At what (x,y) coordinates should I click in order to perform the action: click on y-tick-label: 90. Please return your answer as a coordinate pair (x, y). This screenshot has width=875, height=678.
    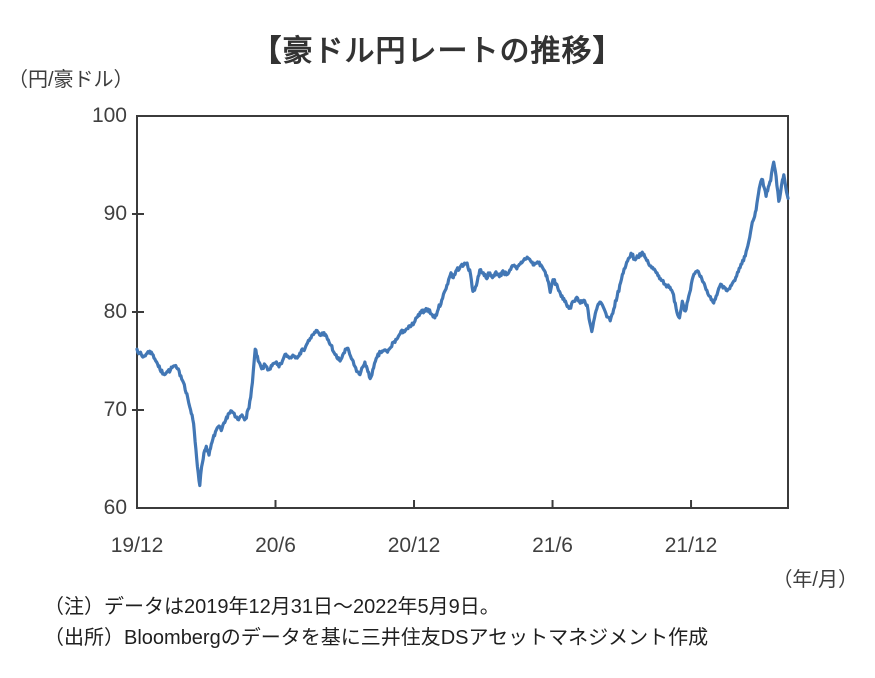
    Looking at the image, I should click on (115, 213).